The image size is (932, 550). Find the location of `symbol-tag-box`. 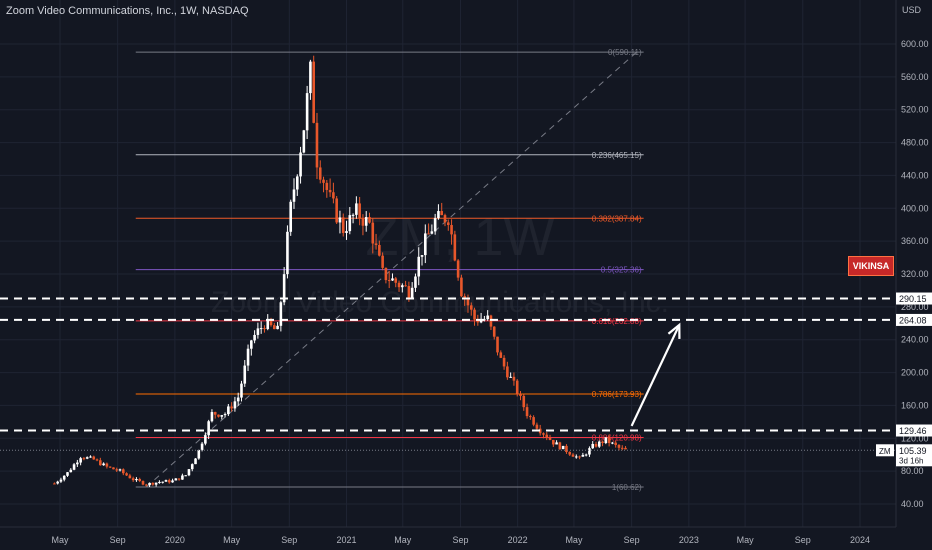

symbol-tag-box is located at coordinates (885, 450).